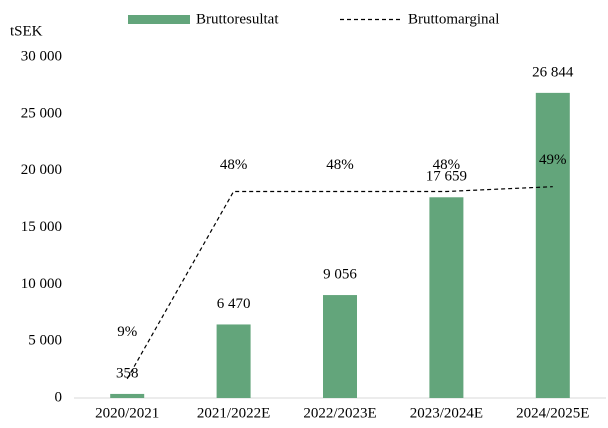  Describe the element at coordinates (552, 413) in the screenshot. I see `x-tick-label: 2024/2025E` at that location.